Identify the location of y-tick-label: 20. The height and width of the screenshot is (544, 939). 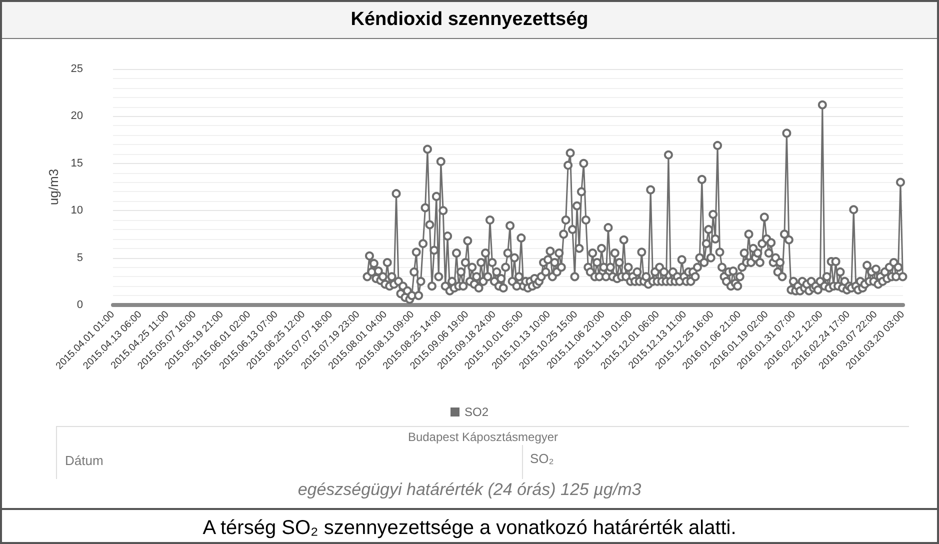
(76, 116).